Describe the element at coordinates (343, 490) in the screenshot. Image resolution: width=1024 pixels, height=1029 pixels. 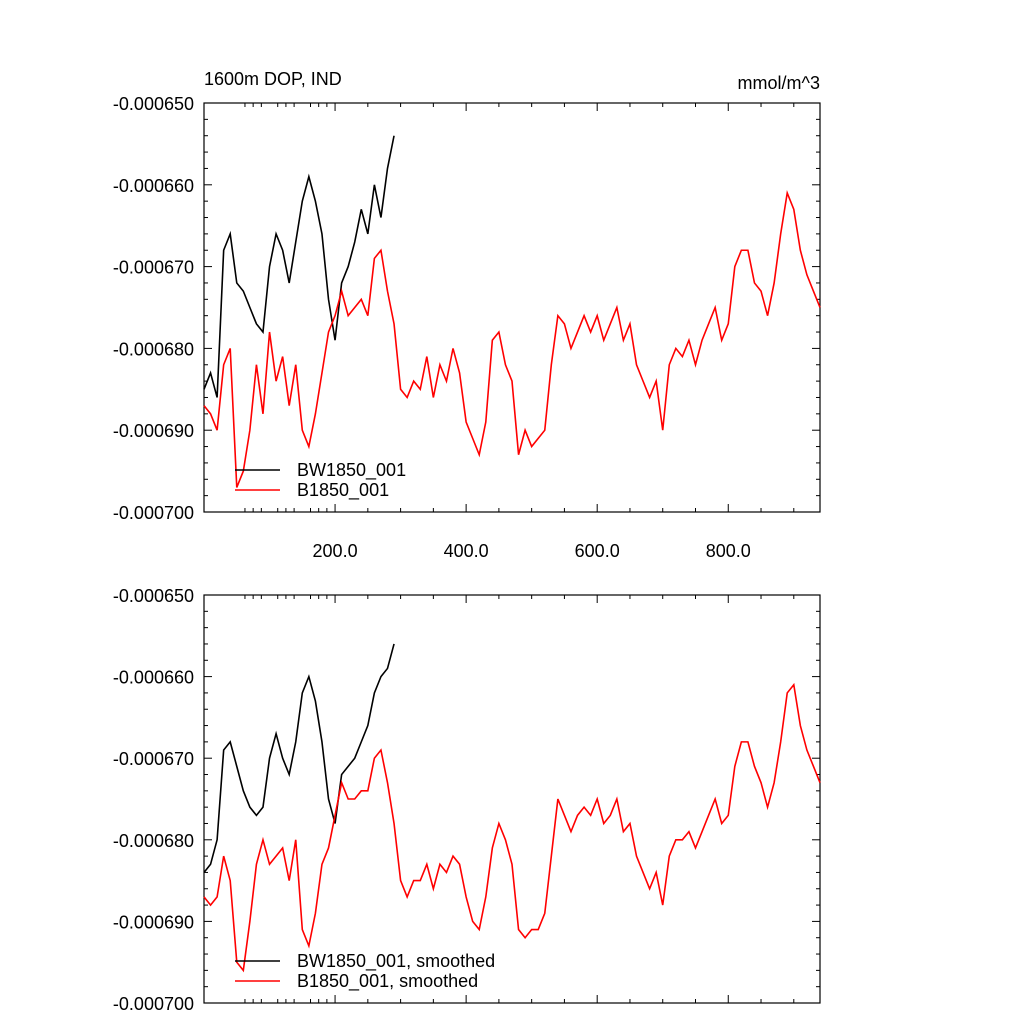
I see `legend-label: B1850_001` at that location.